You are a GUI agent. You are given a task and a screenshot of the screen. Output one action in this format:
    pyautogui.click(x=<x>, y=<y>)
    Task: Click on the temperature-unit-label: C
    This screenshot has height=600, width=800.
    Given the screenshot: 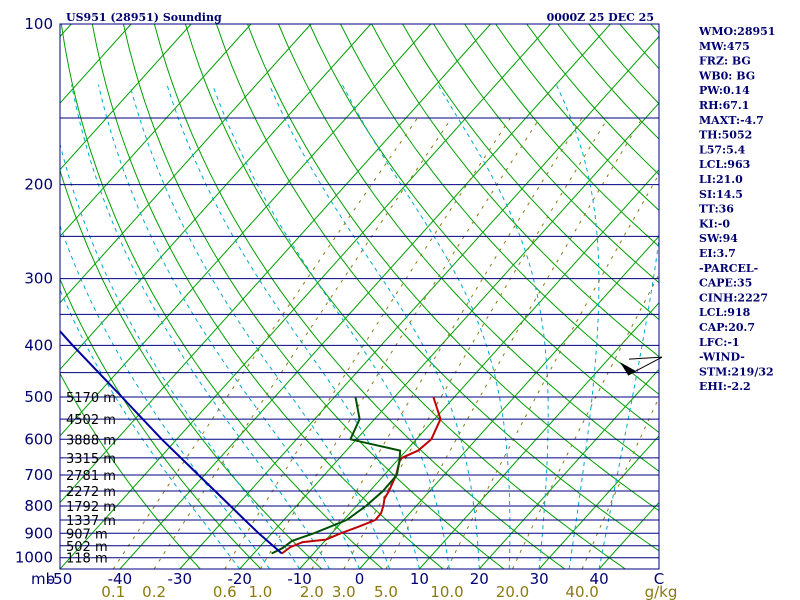 What is the action you would take?
    pyautogui.click(x=659, y=579)
    